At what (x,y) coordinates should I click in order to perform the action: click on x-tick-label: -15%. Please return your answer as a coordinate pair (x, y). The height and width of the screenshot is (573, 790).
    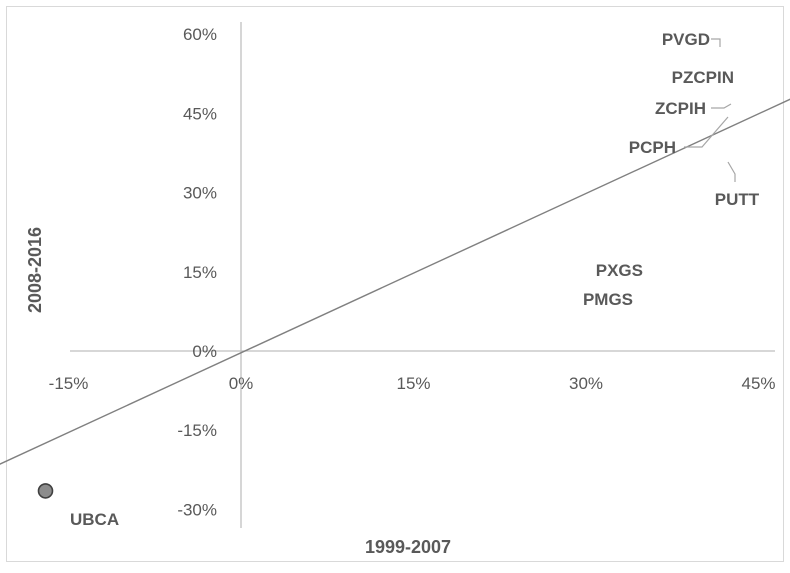
    Looking at the image, I should click on (69, 383).